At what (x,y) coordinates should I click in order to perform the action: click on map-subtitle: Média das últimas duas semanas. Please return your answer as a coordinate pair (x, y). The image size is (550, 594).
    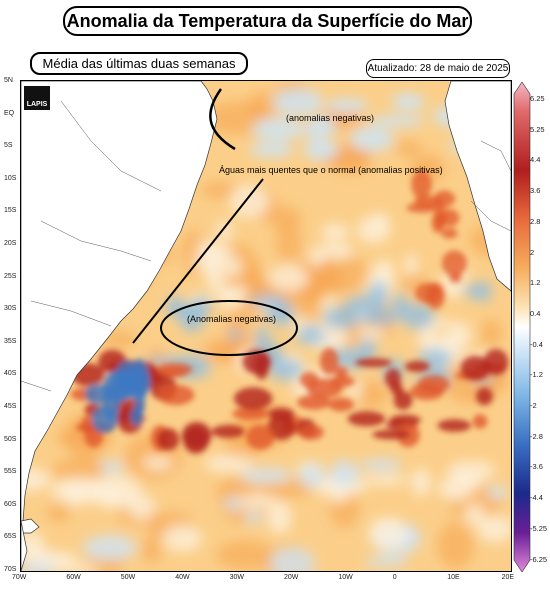
    Looking at the image, I should click on (139, 63).